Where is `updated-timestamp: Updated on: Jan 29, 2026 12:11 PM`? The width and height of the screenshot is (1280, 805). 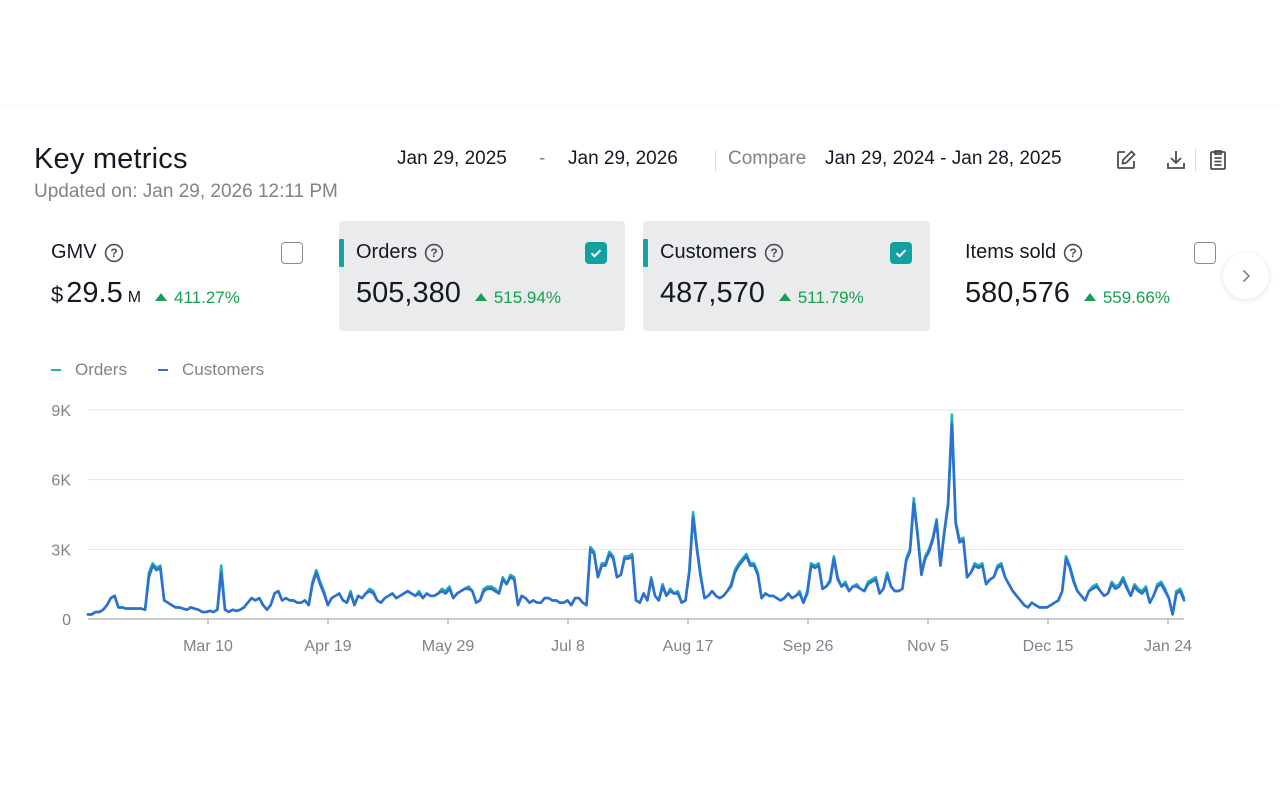
updated-timestamp: Updated on: Jan 29, 2026 12:11 PM is located at coordinates (186, 191).